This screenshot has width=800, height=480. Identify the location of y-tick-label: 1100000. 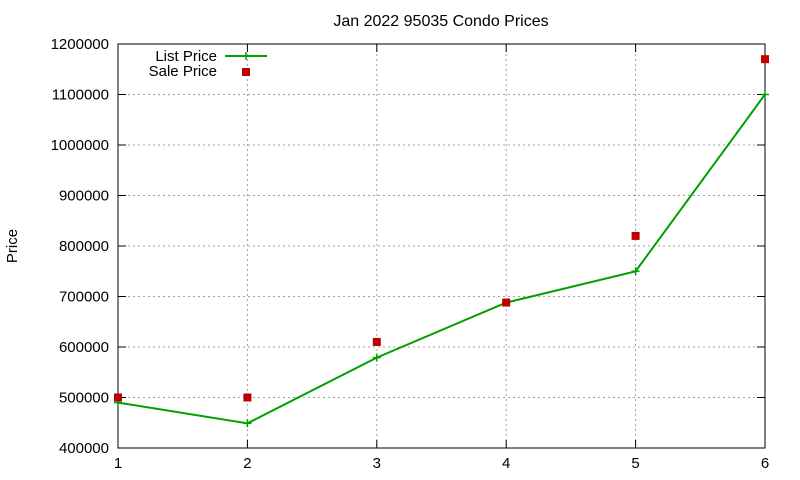
(80, 95).